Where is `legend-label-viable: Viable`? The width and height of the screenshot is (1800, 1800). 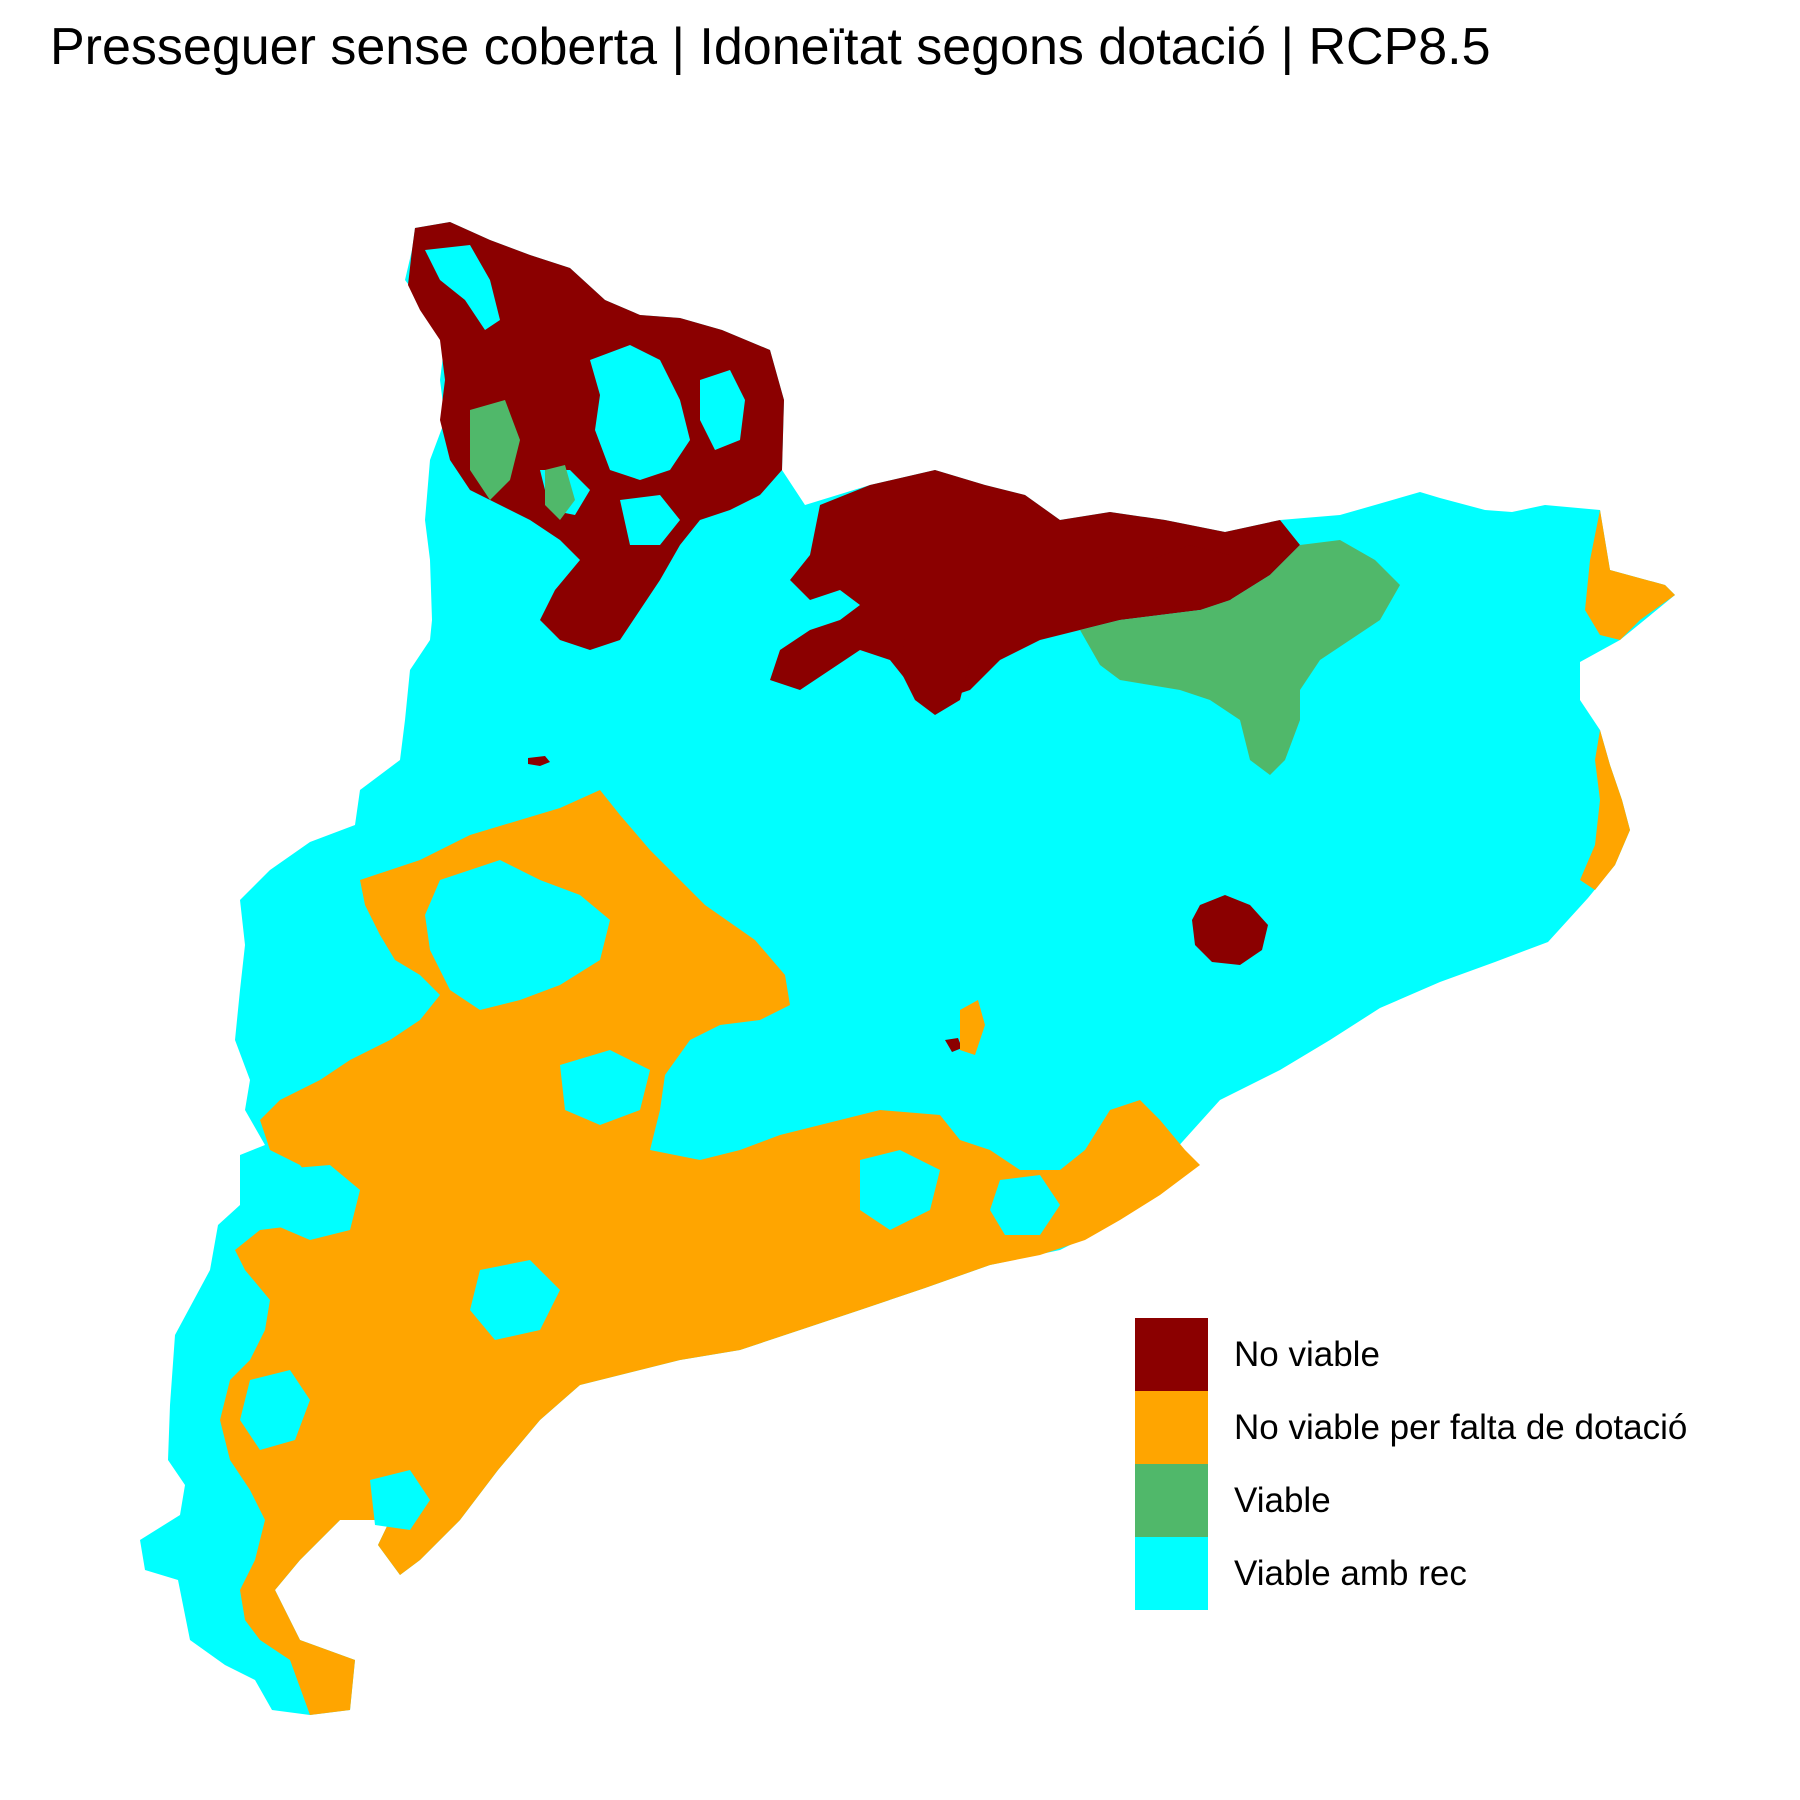
legend-label-viable: Viable is located at coordinates (1282, 1500).